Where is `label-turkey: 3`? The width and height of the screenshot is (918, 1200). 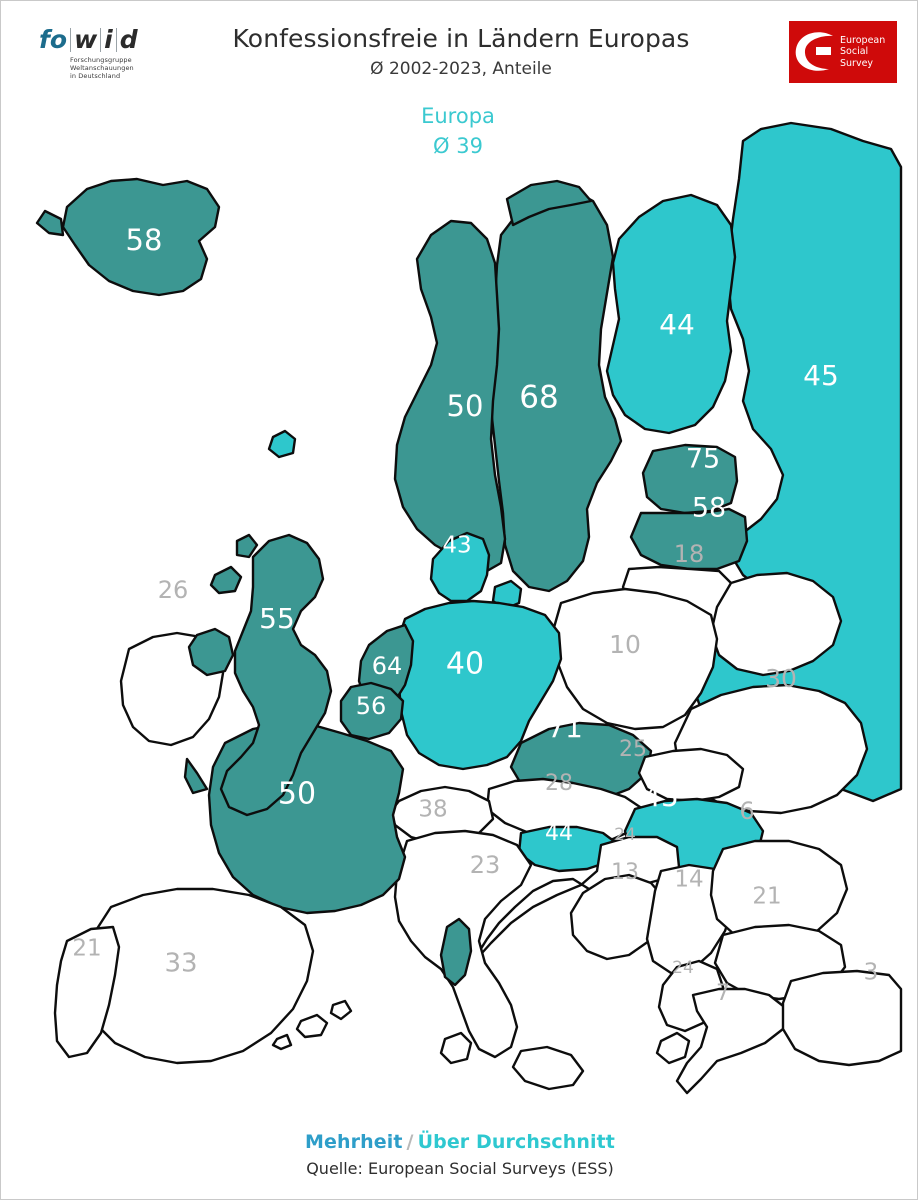
label-turkey: 3 is located at coordinates (871, 973).